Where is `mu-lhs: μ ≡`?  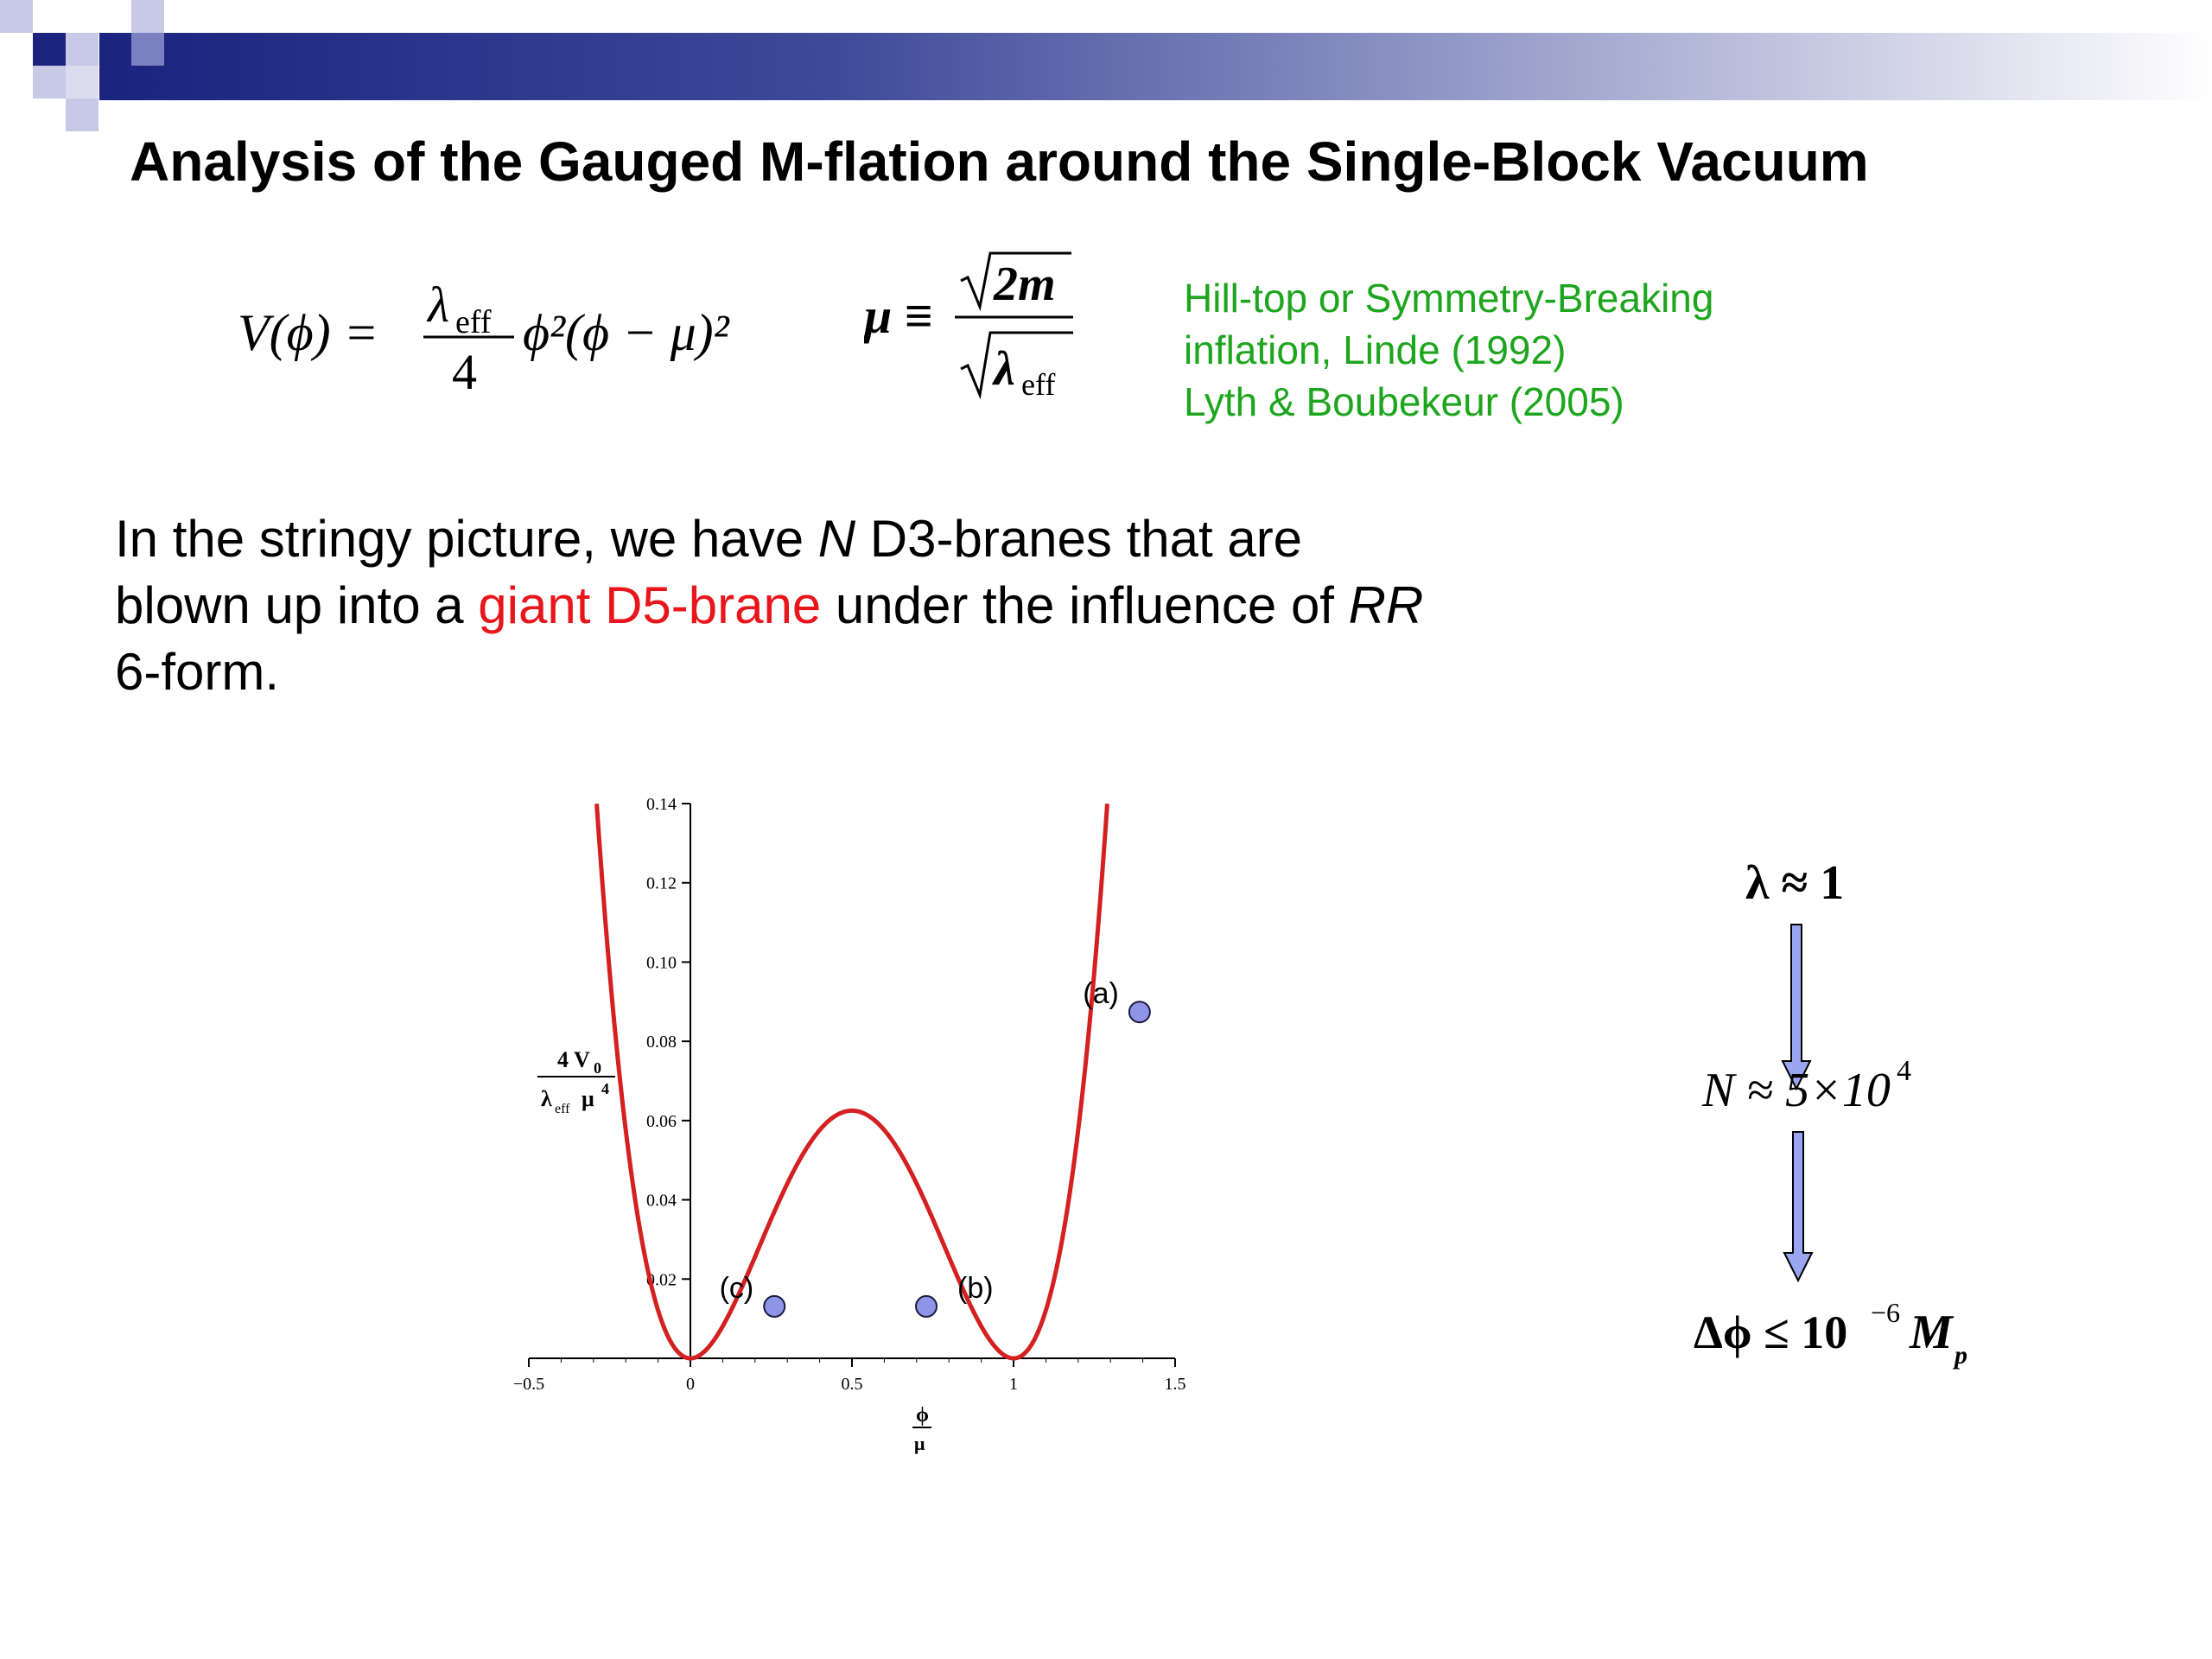
mu-lhs: μ ≡ is located at coordinates (898, 316).